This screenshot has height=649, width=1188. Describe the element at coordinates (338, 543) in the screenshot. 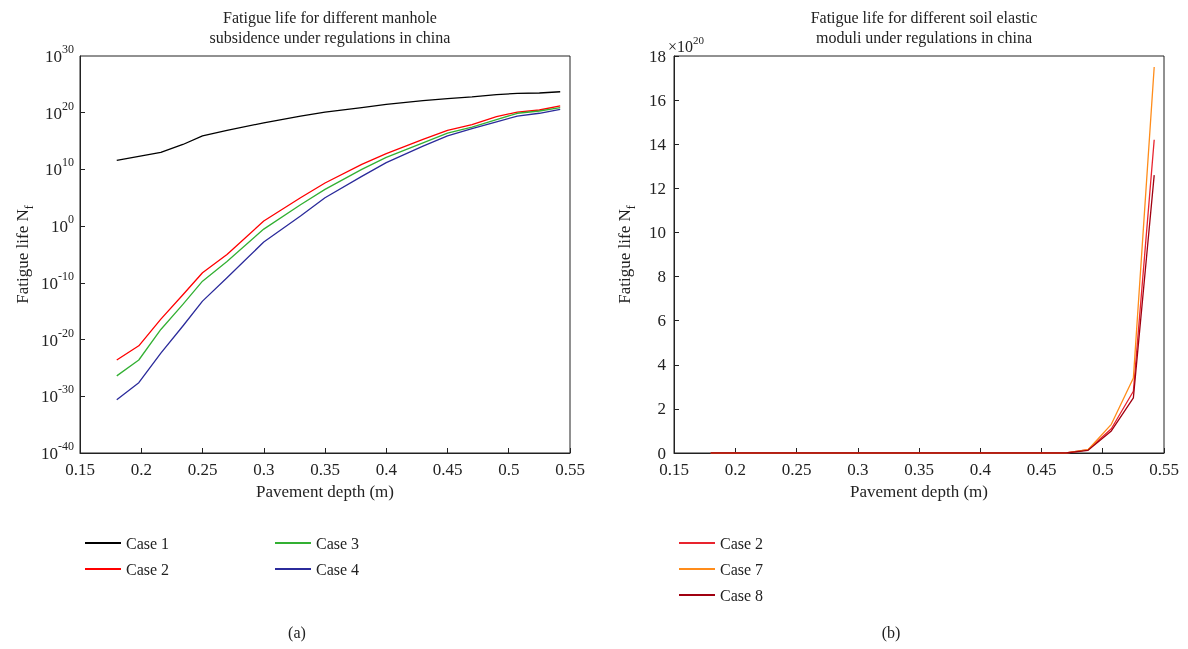

I see `legend-label: Case 3` at that location.